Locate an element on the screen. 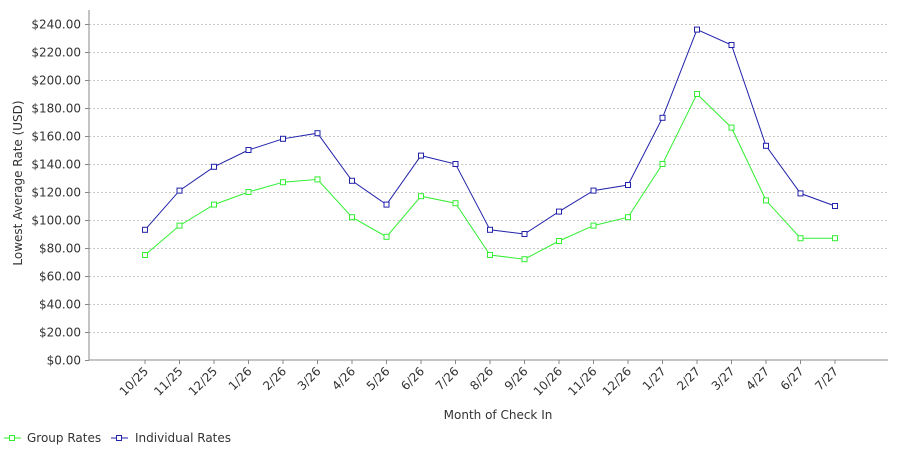 Image resolution: width=900 pixels, height=450 pixels. y-tick-label: $140.00 is located at coordinates (56, 165).